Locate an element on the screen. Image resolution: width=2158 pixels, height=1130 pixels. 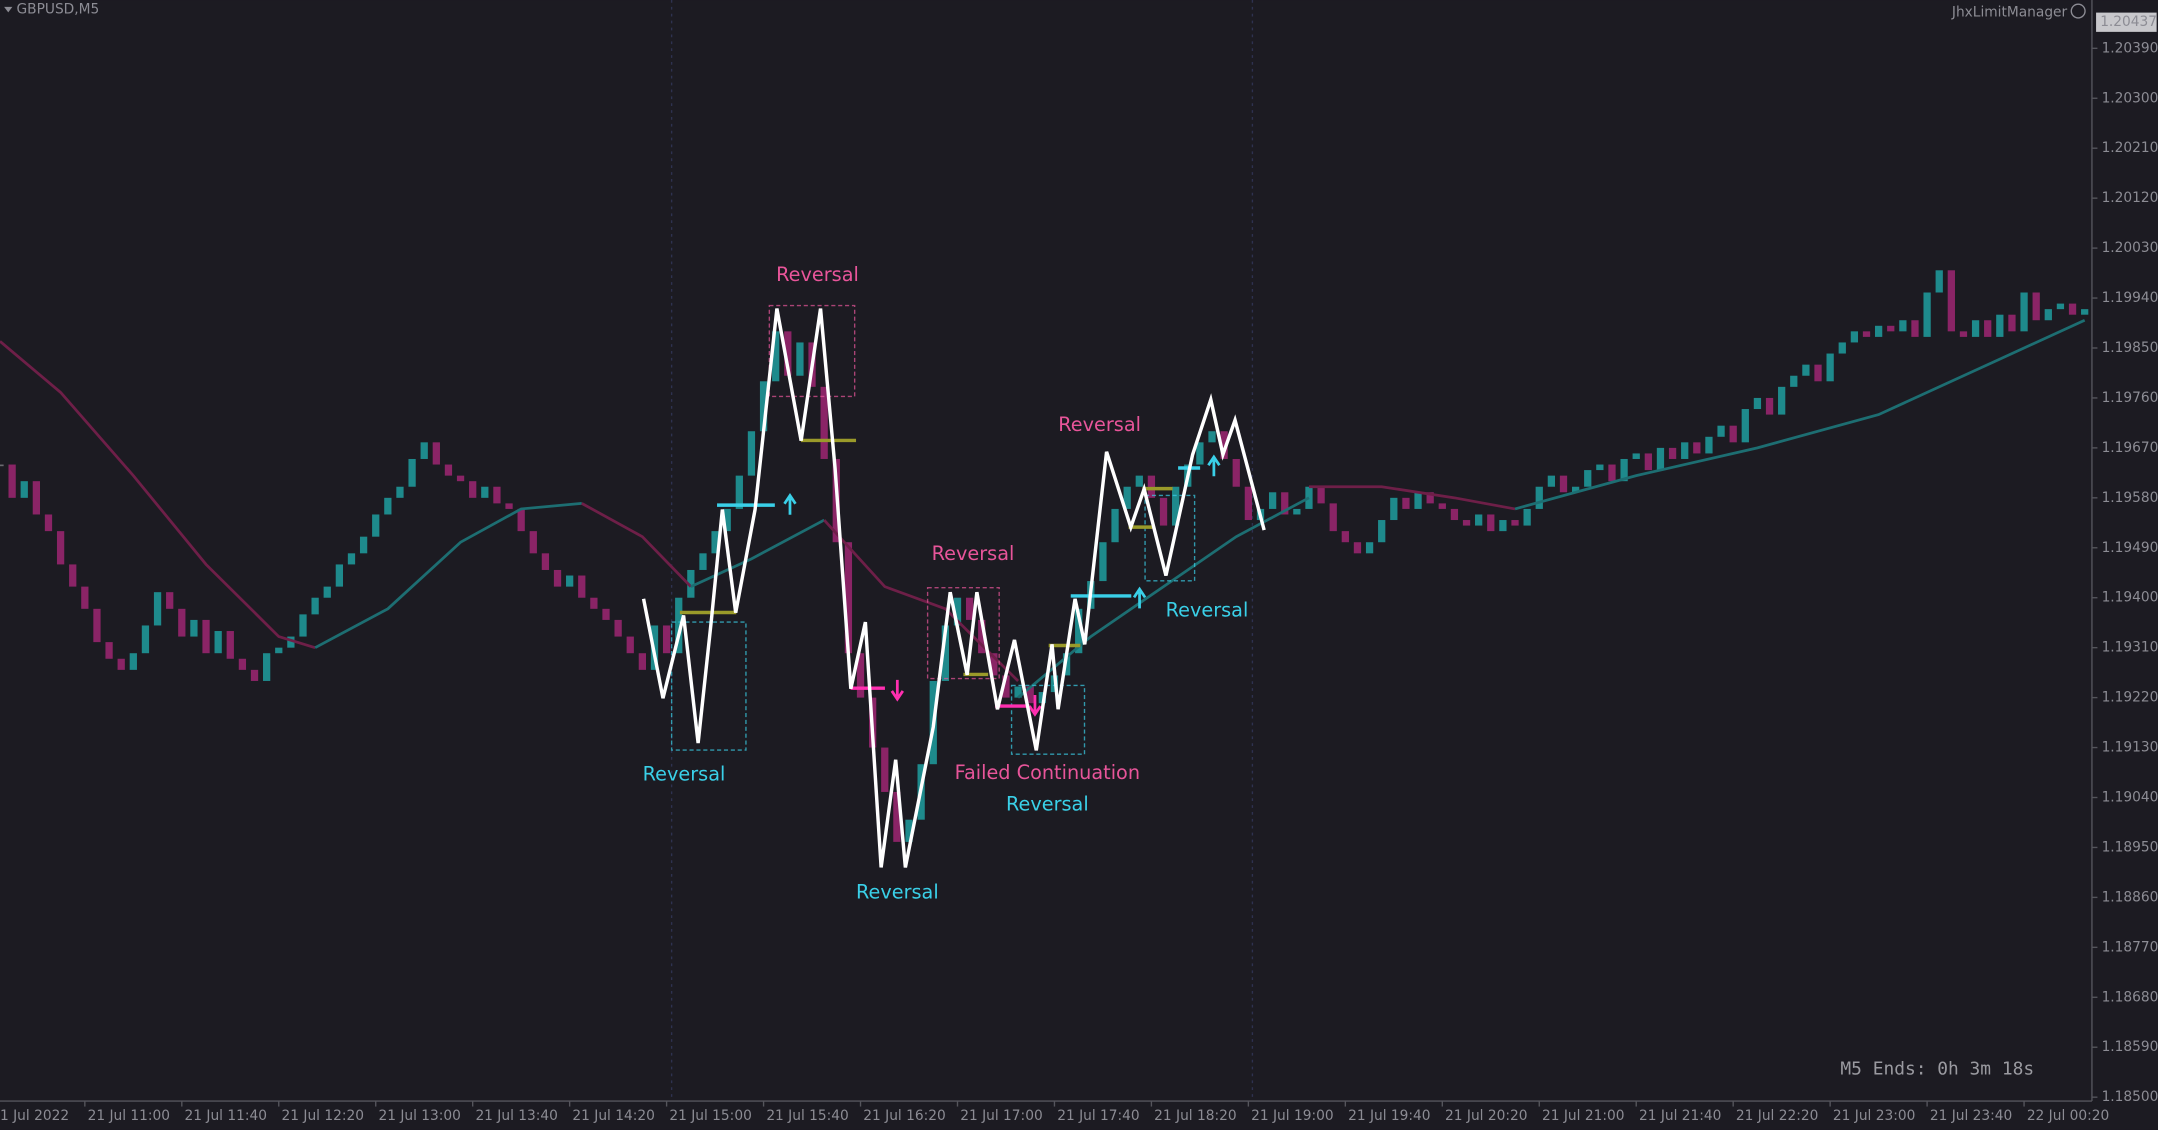
y-tick-label: 1.18860 is located at coordinates (2130, 897).